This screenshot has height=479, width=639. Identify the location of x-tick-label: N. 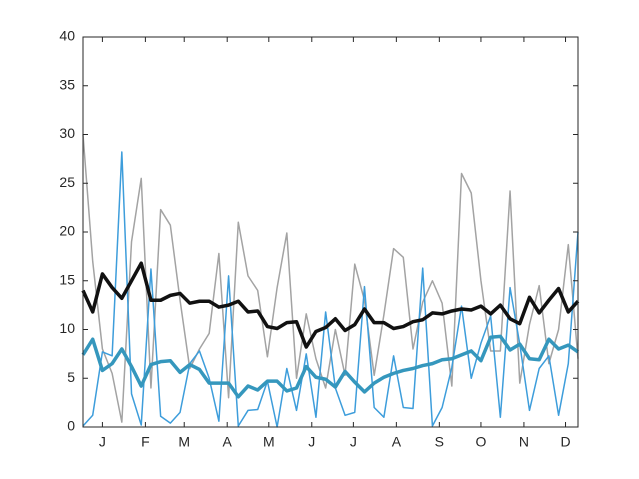
(524, 442).